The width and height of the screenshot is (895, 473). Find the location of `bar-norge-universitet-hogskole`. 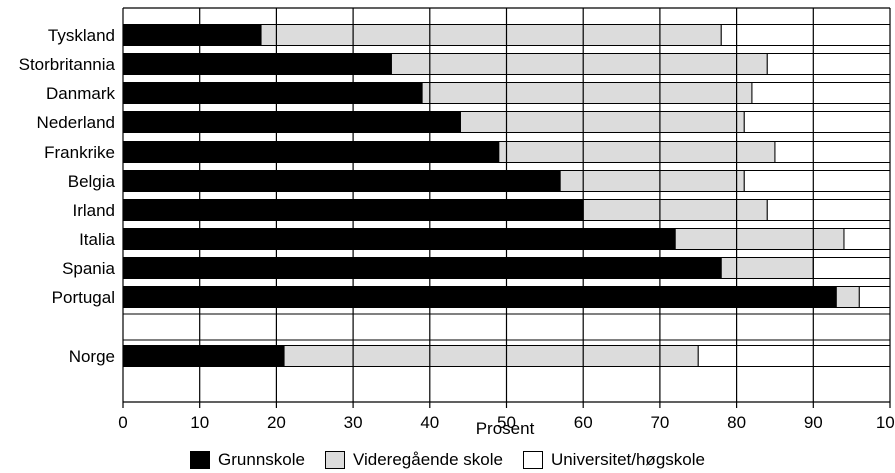

bar-norge-universitet-hogskole is located at coordinates (794, 356).